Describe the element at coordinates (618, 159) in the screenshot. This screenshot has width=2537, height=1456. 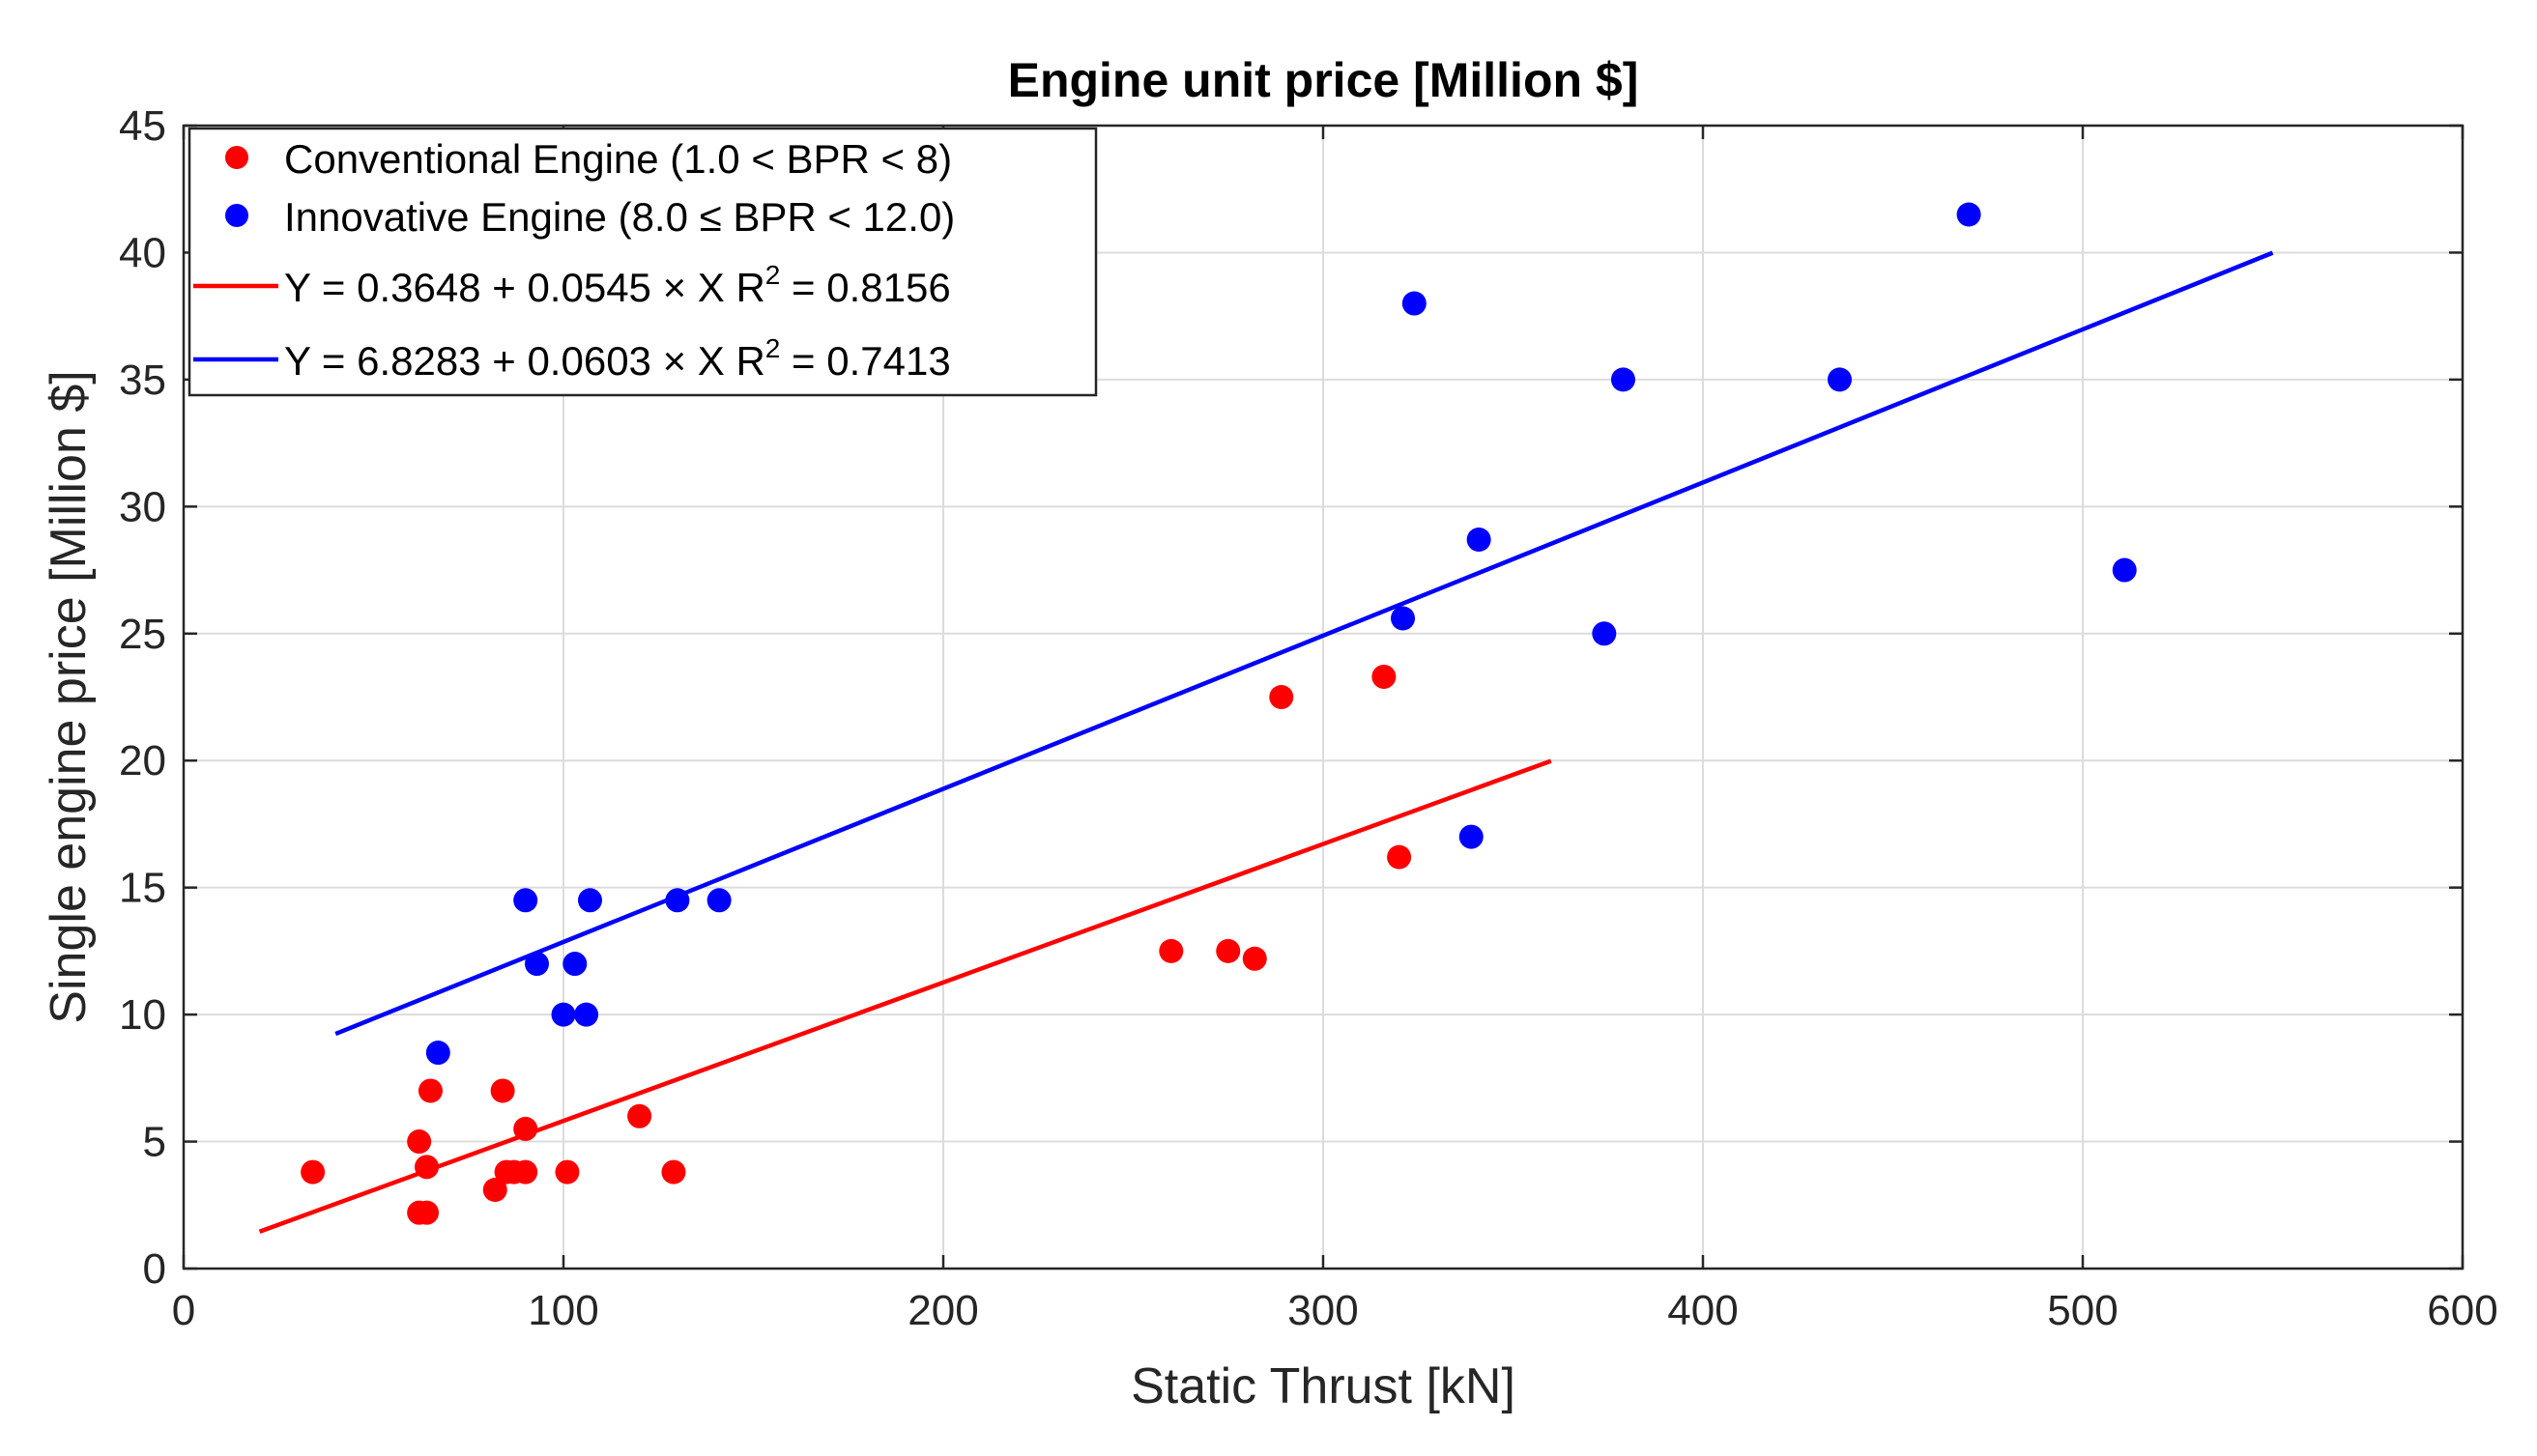
I see `legend-label-0: Conventional Engine (1.0 < BPR < 8)` at that location.